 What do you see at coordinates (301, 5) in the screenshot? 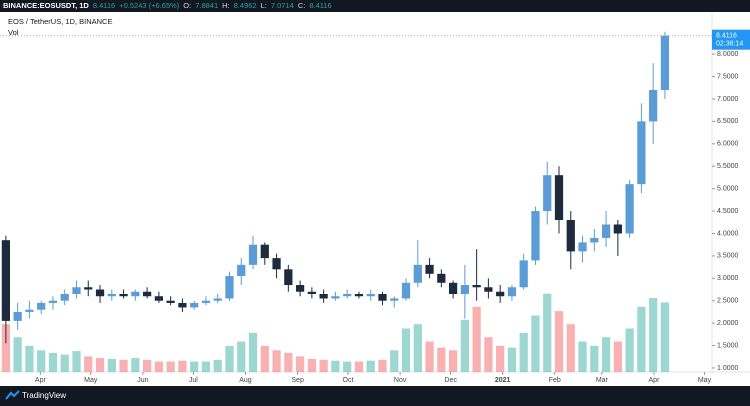
I see `ohlc-label: C:` at bounding box center [301, 5].